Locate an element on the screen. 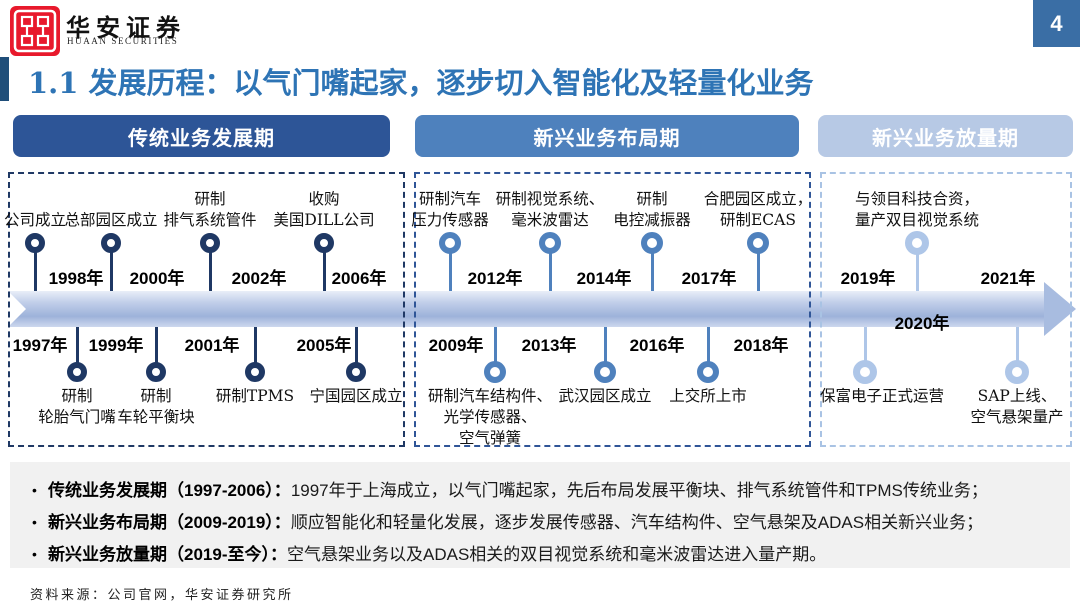  timeline-year-label: 2000年 is located at coordinates (157, 278).